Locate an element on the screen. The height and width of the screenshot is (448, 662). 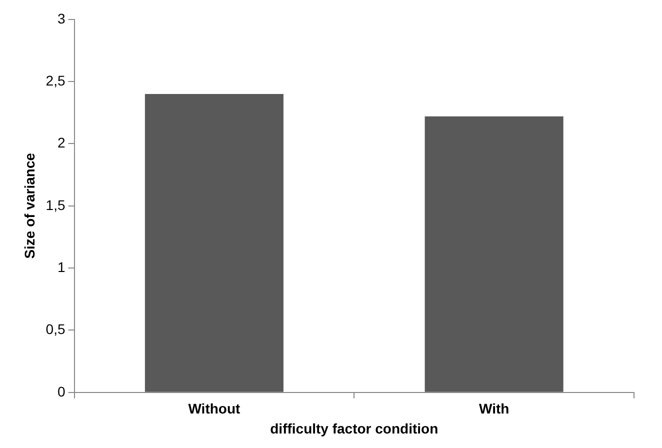
y-tick-label: 3 is located at coordinates (61, 18).